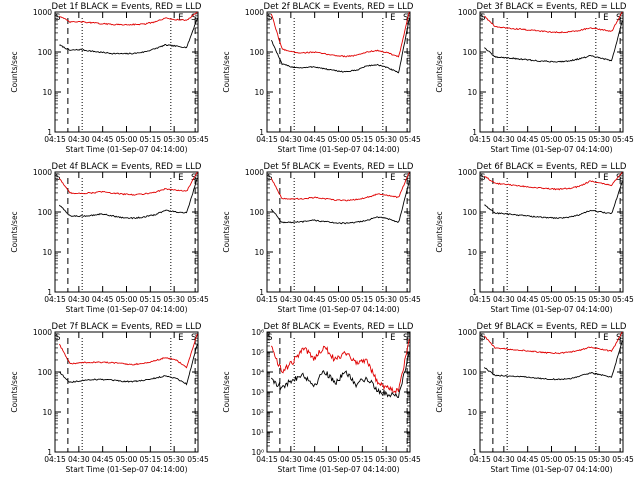 The width and height of the screenshot is (640, 484). Describe the element at coordinates (363, 299) in the screenshot. I see `det5f-xtick-label: 05:15` at that location.